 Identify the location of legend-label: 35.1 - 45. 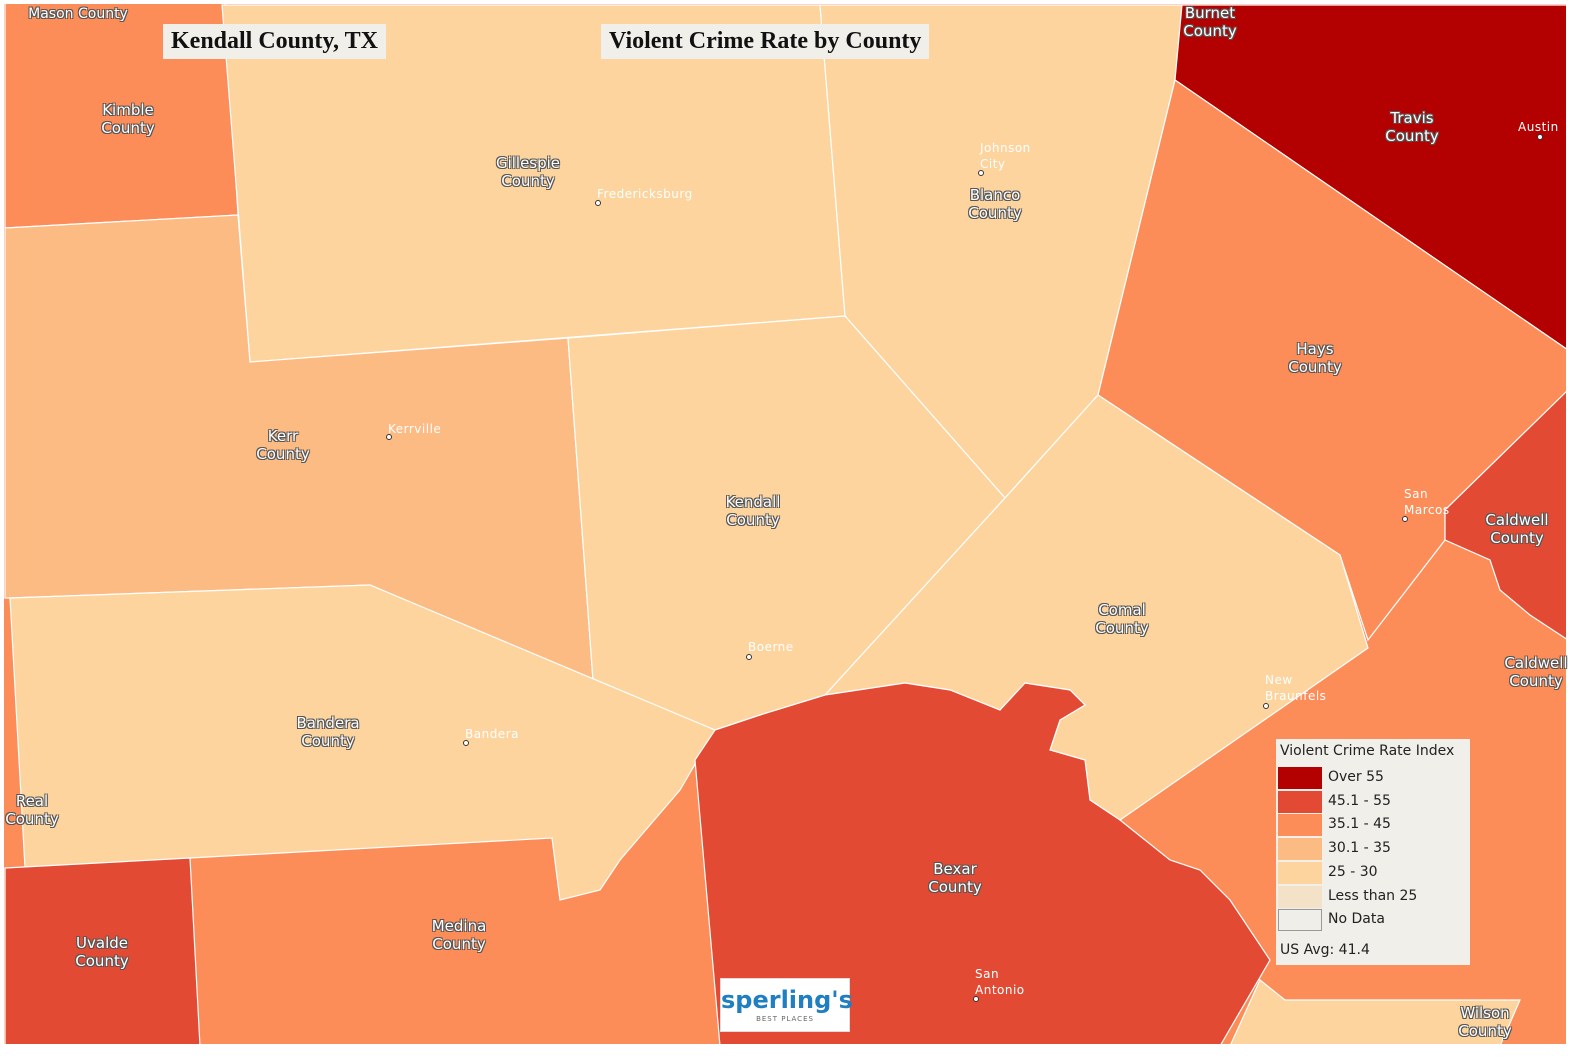
(1359, 824).